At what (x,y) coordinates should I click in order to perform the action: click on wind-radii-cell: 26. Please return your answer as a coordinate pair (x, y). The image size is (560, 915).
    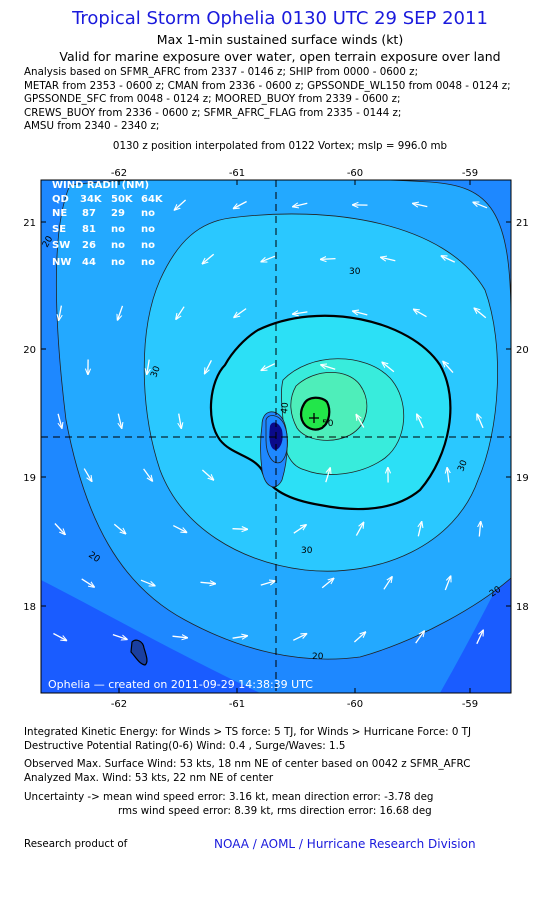
    Looking at the image, I should click on (89, 245).